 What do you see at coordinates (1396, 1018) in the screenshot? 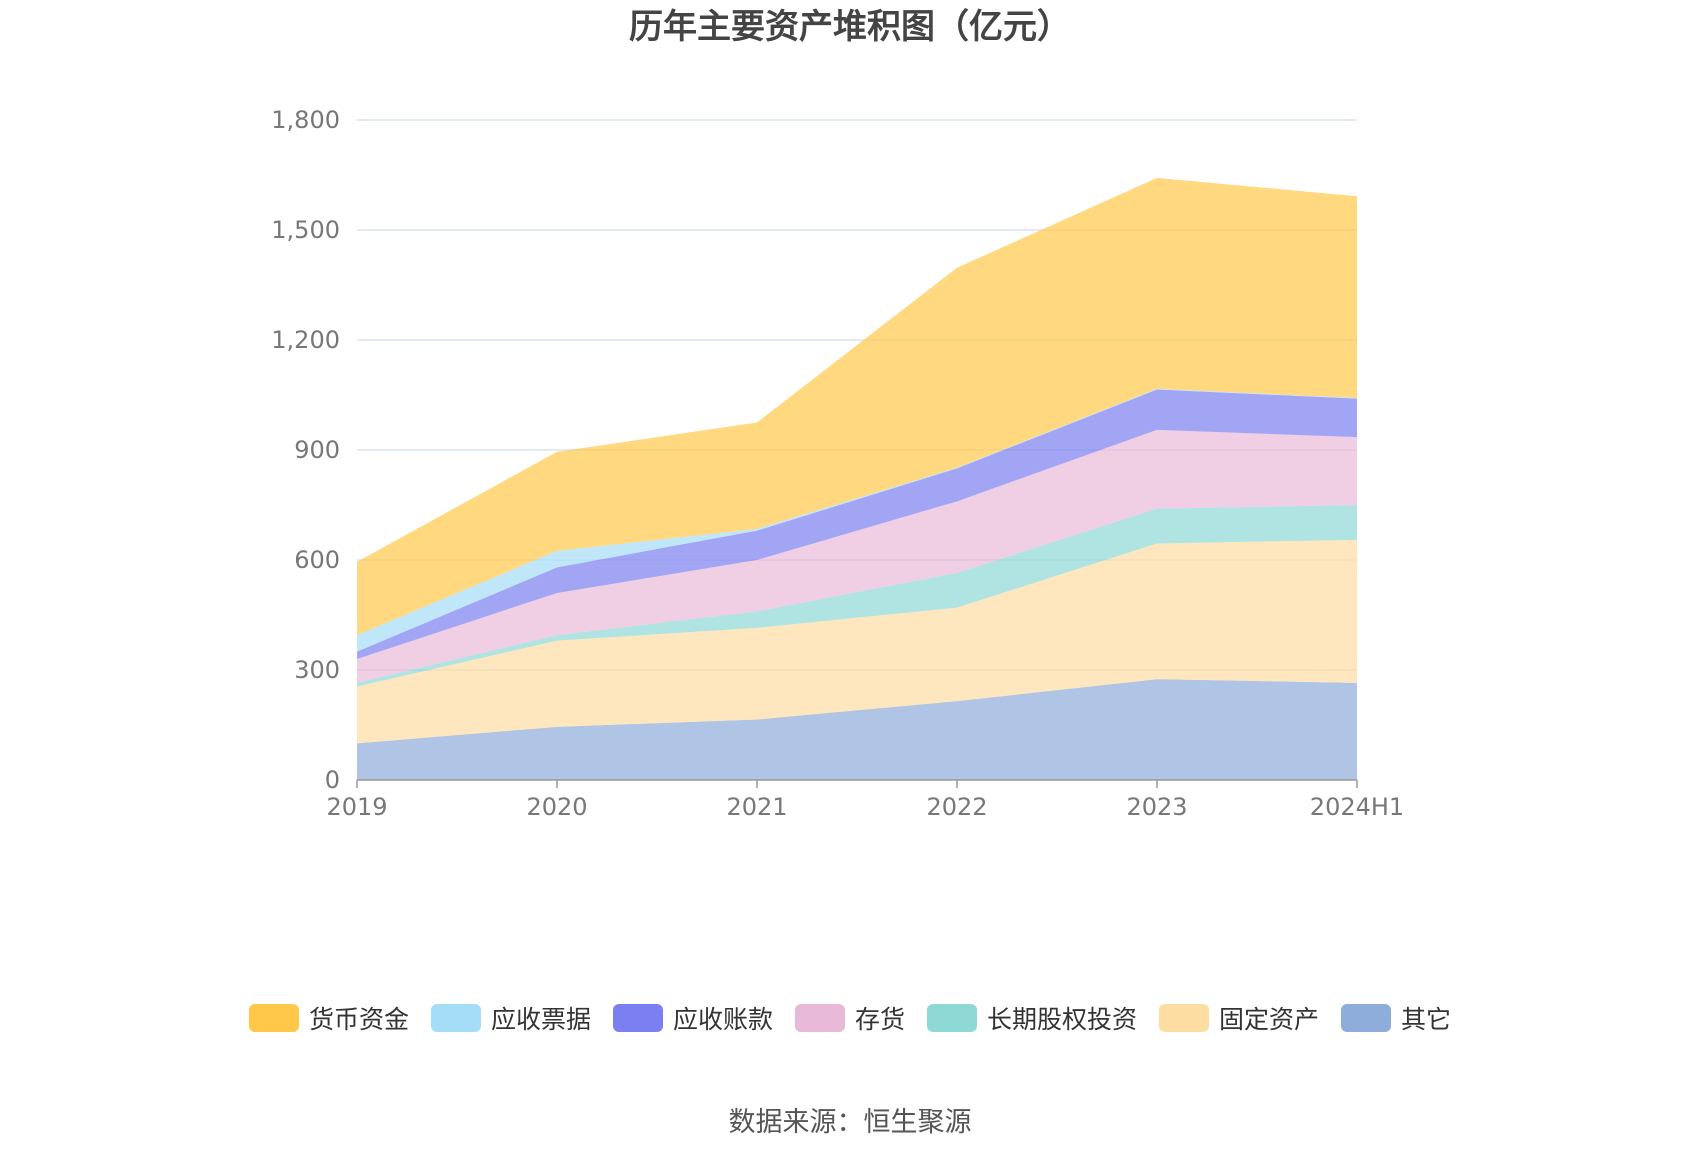
I see `legend-item: 其它` at bounding box center [1396, 1018].